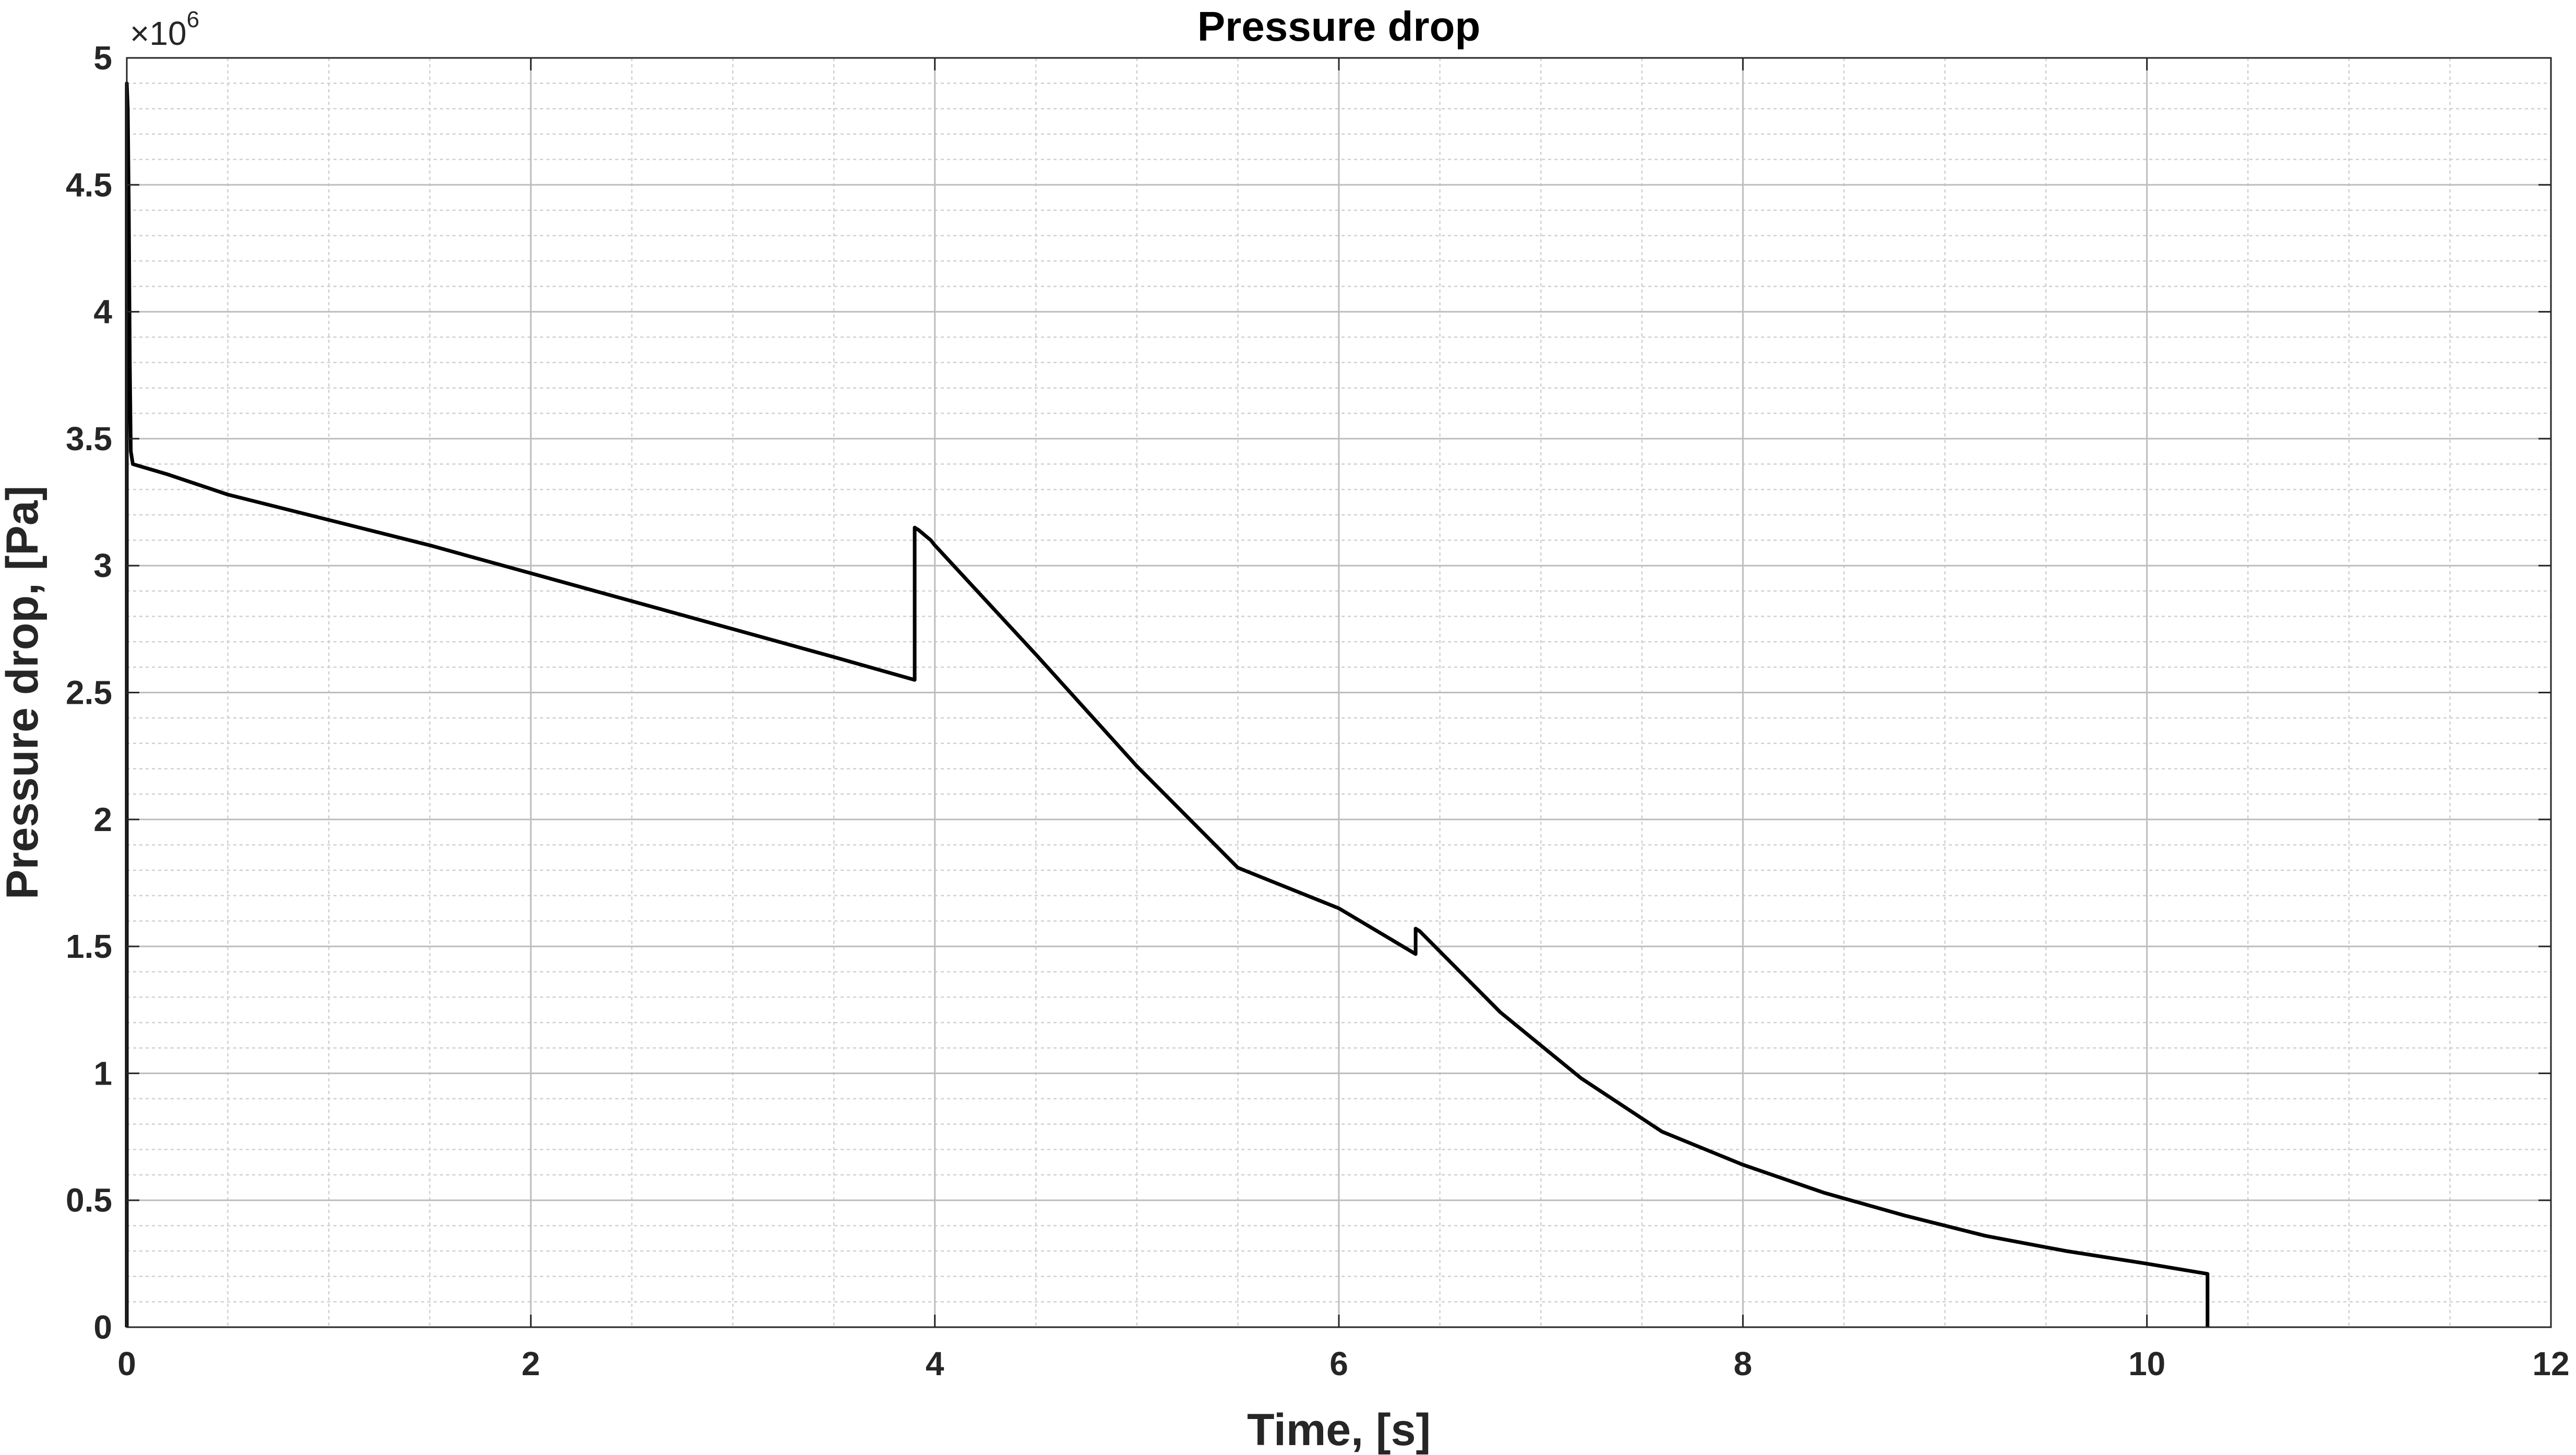 Image resolution: width=2576 pixels, height=1455 pixels. I want to click on y-tick-label: 0.5, so click(89, 1200).